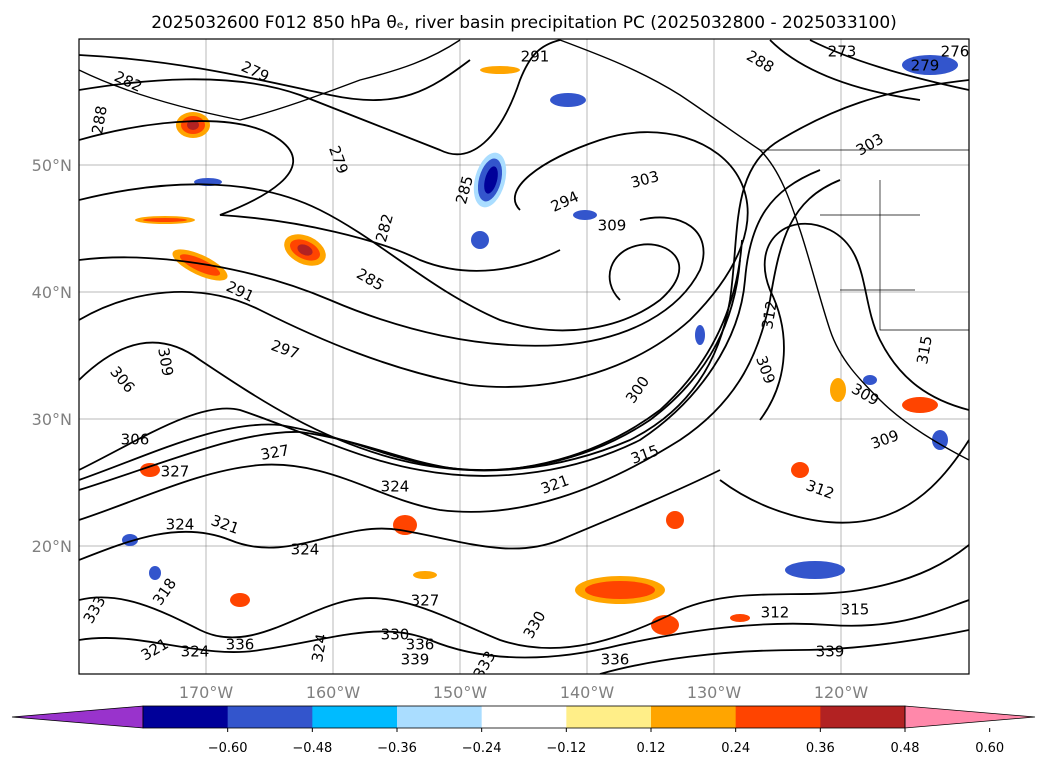  Describe the element at coordinates (333, 692) in the screenshot. I see `lon-label: 160°W` at that location.